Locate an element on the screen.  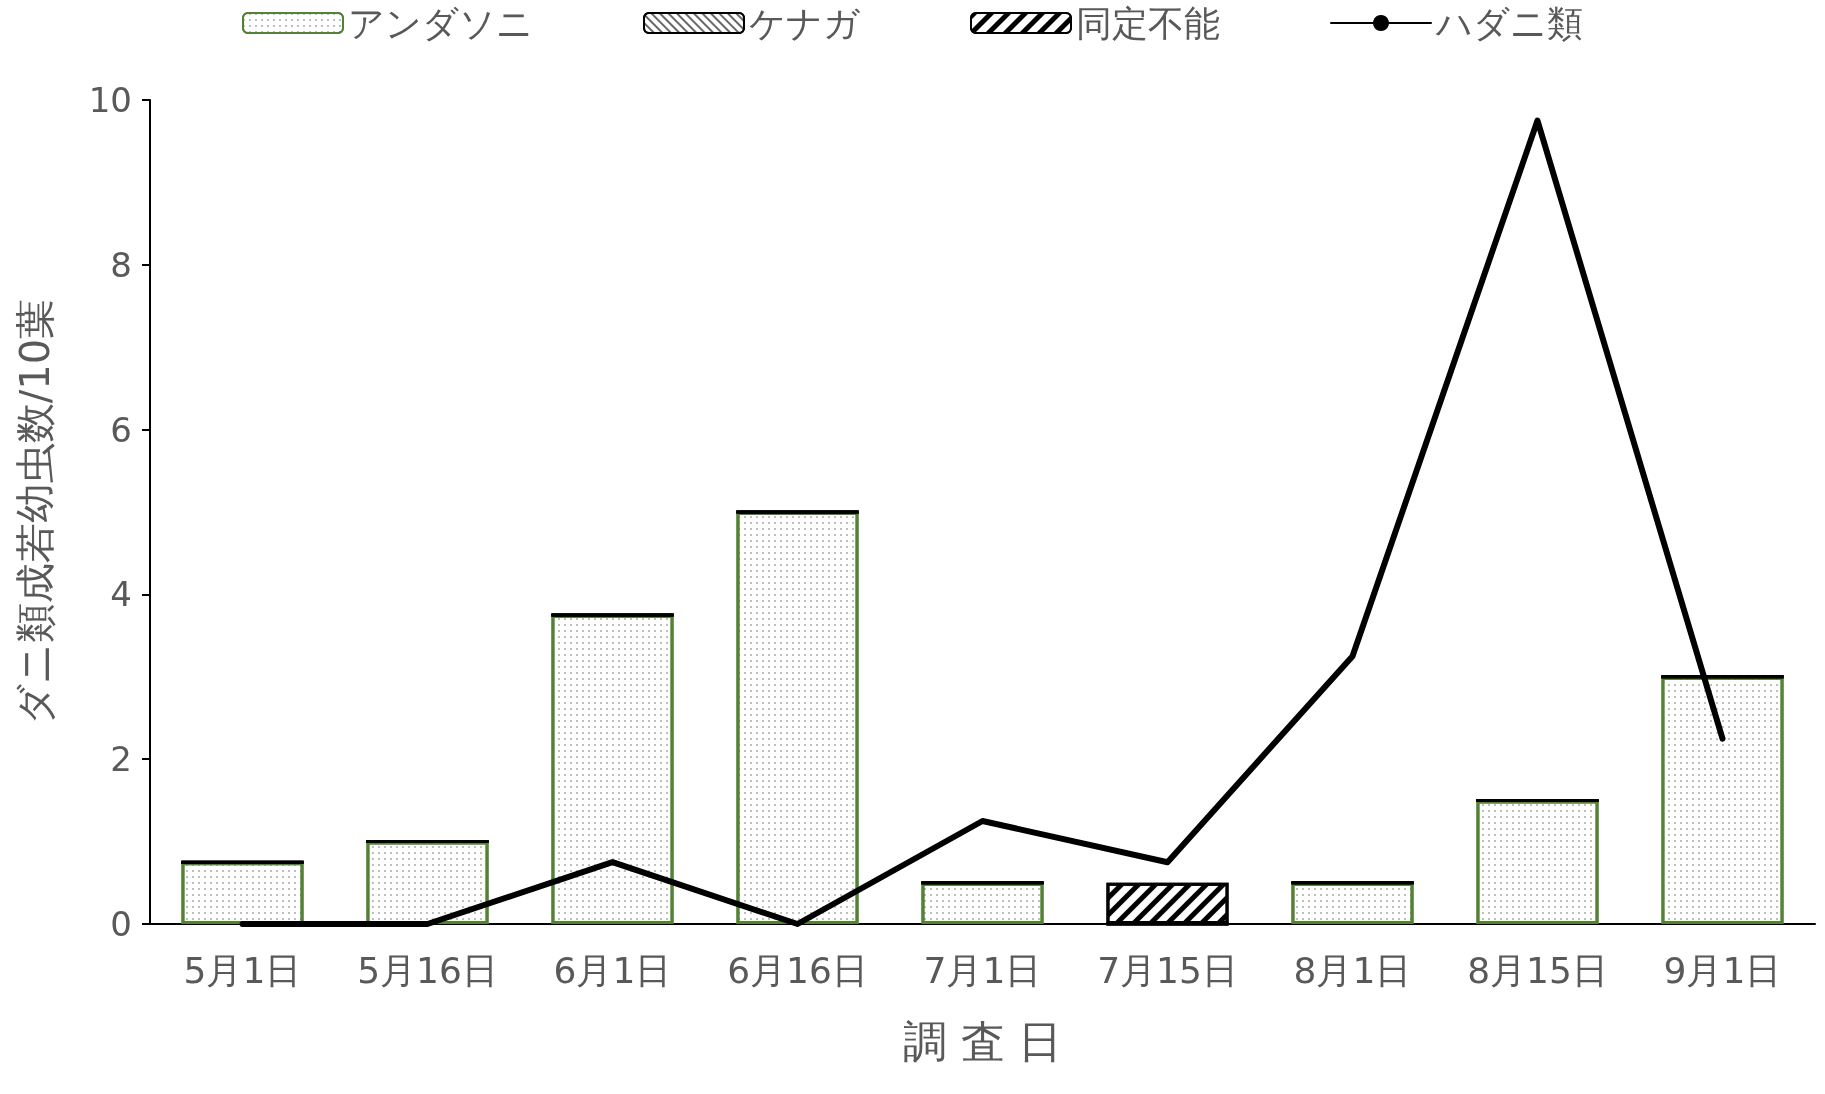
x-tick-label: 7月15日 is located at coordinates (1167, 970).